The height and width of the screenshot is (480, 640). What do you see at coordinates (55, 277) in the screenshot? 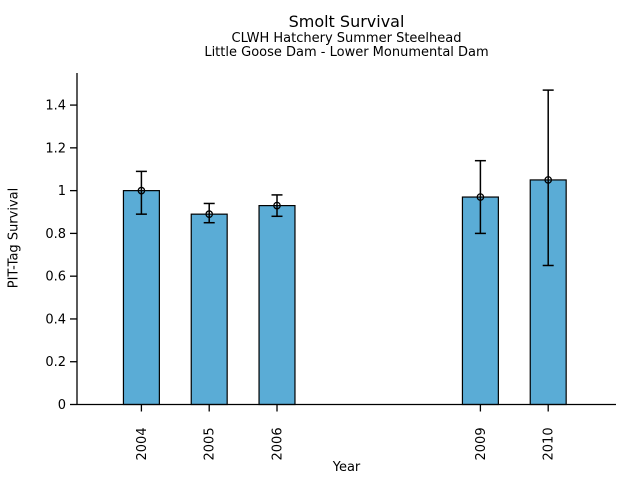
I see `y-tick-label: 0.6` at bounding box center [55, 277].